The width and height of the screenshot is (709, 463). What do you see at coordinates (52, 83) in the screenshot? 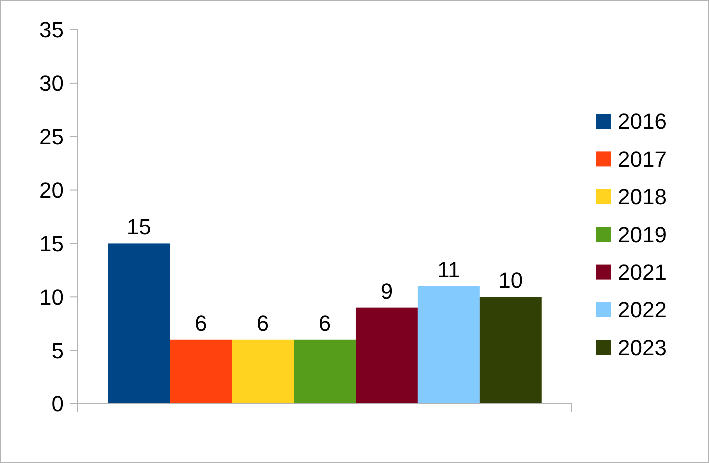
I see `y-tick-label: 30` at bounding box center [52, 83].